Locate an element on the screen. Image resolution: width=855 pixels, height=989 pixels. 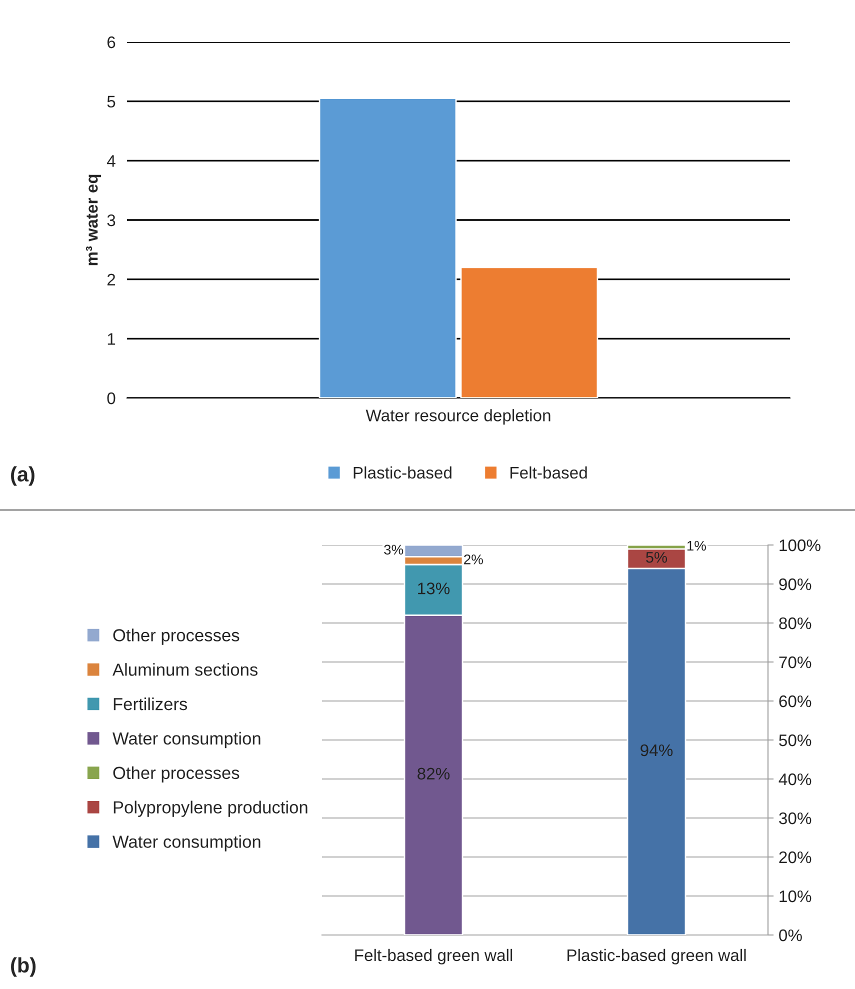
y-tick-label: 40% is located at coordinates (795, 779).